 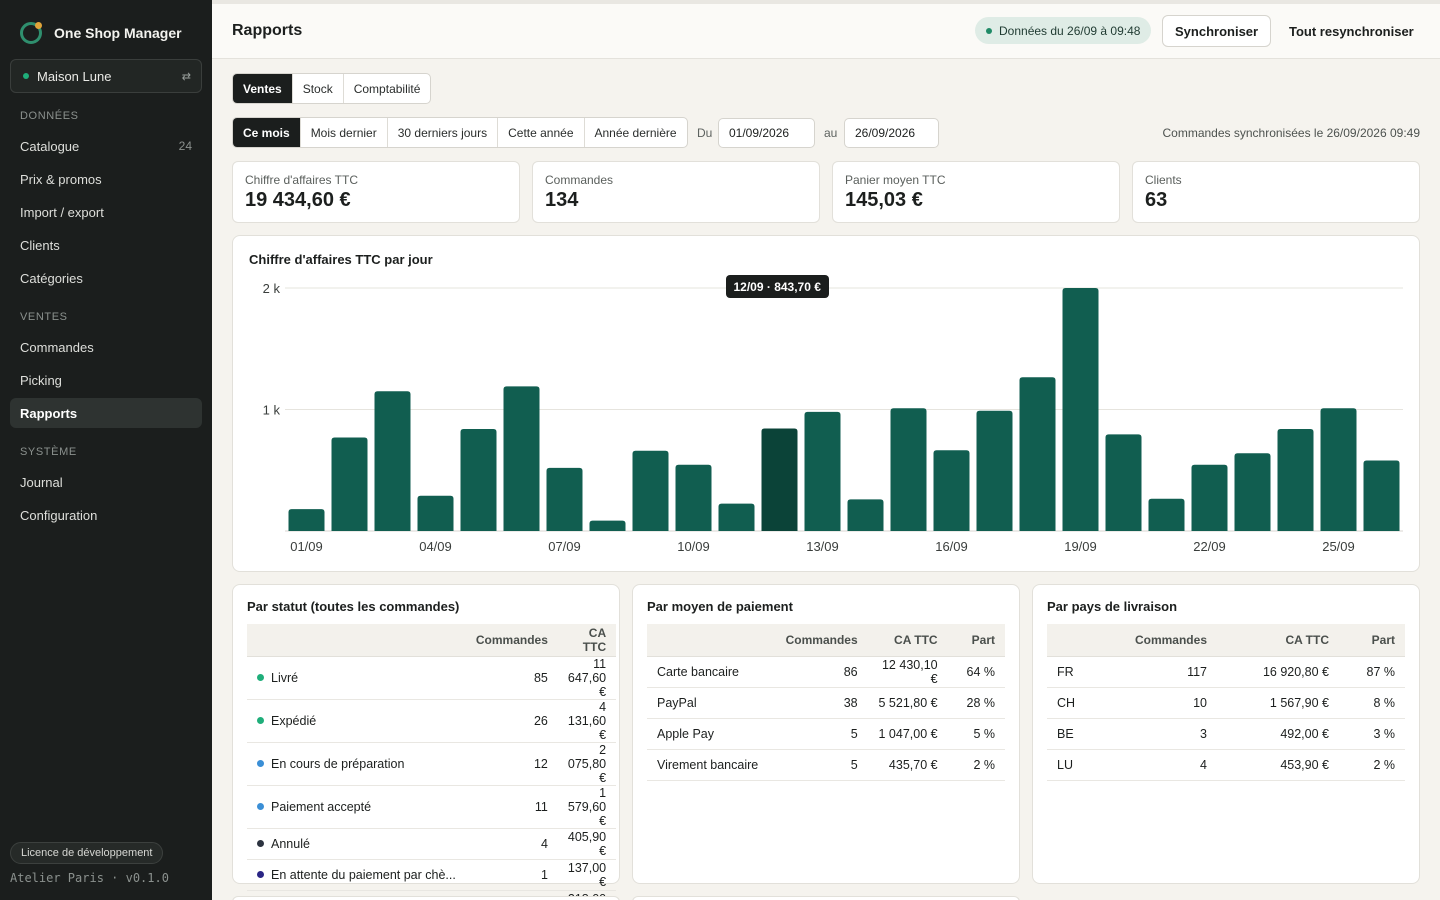 I want to click on row-name: Livré, so click(x=285, y=677).